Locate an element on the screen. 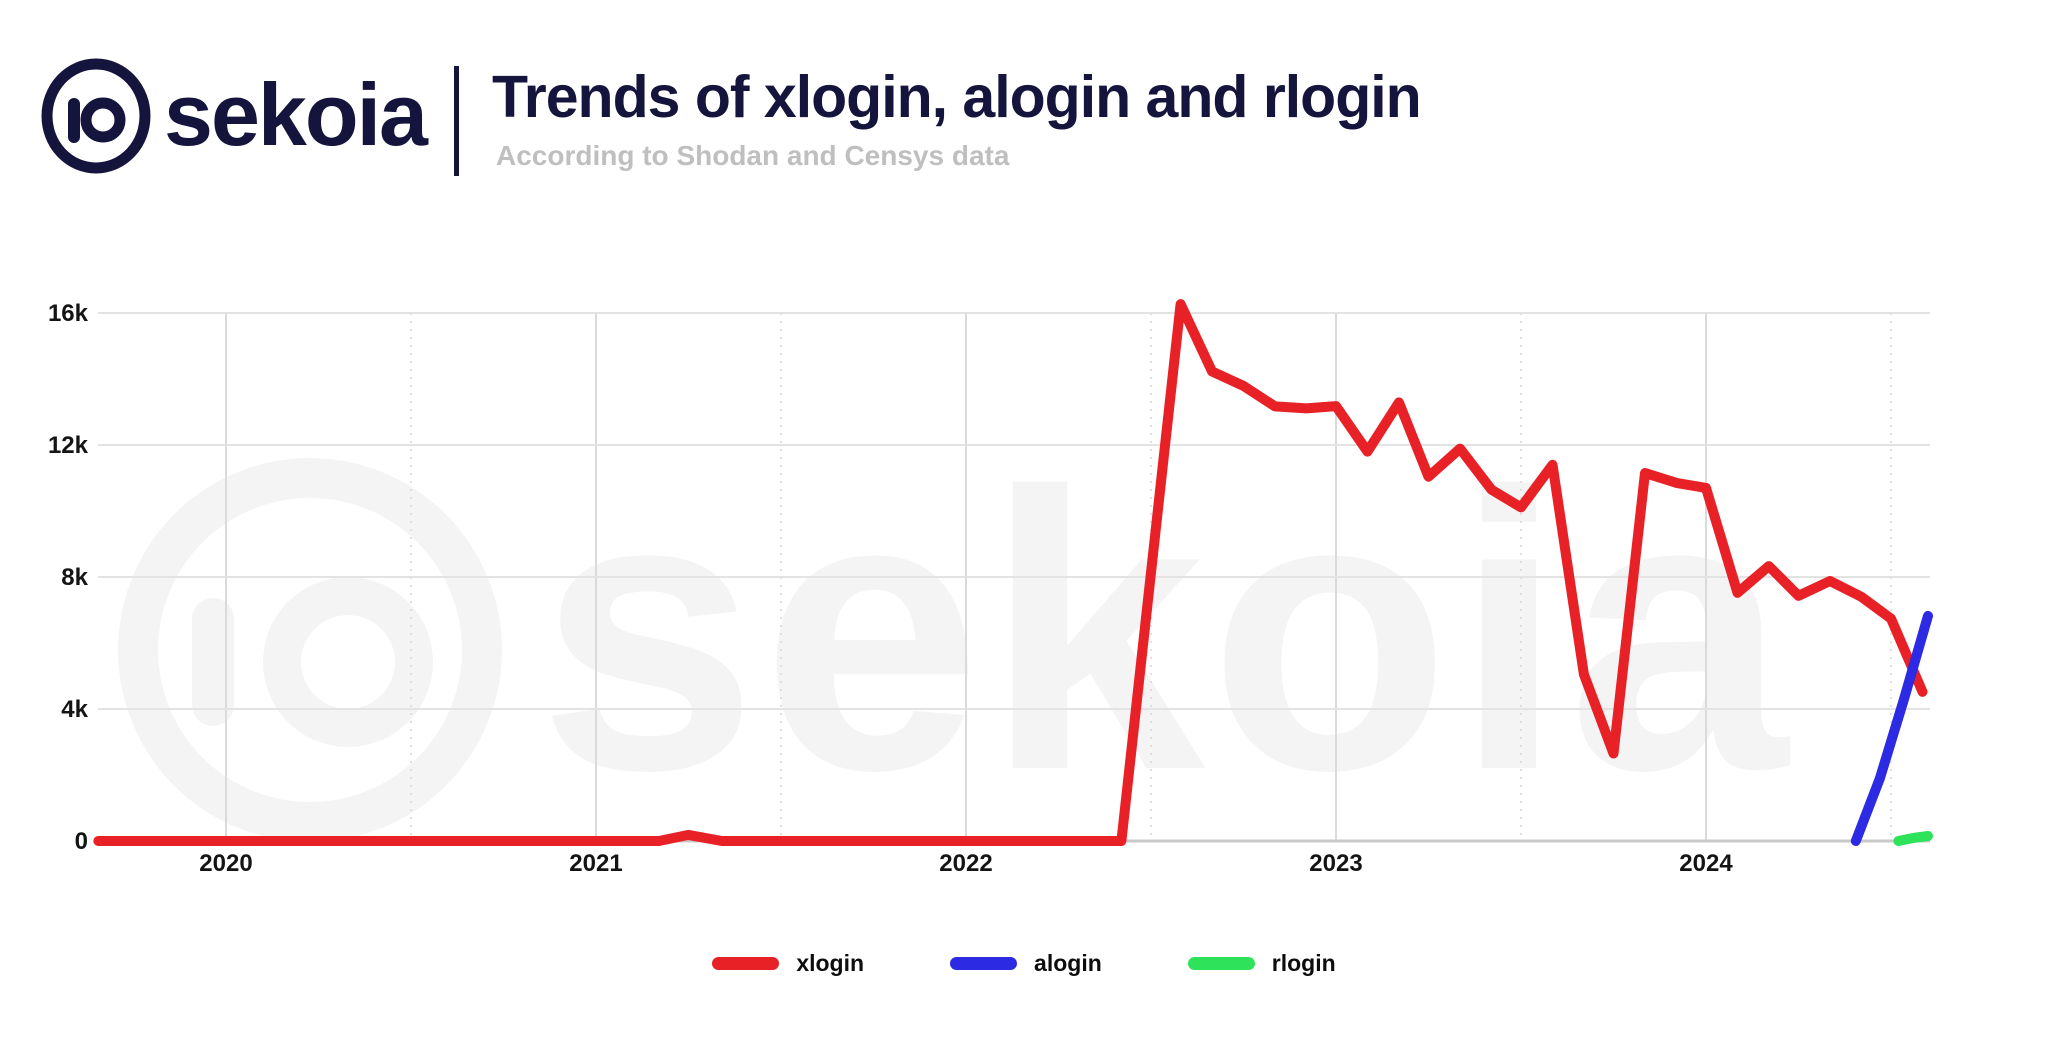  svg-text: 2024 is located at coordinates (1706, 863).